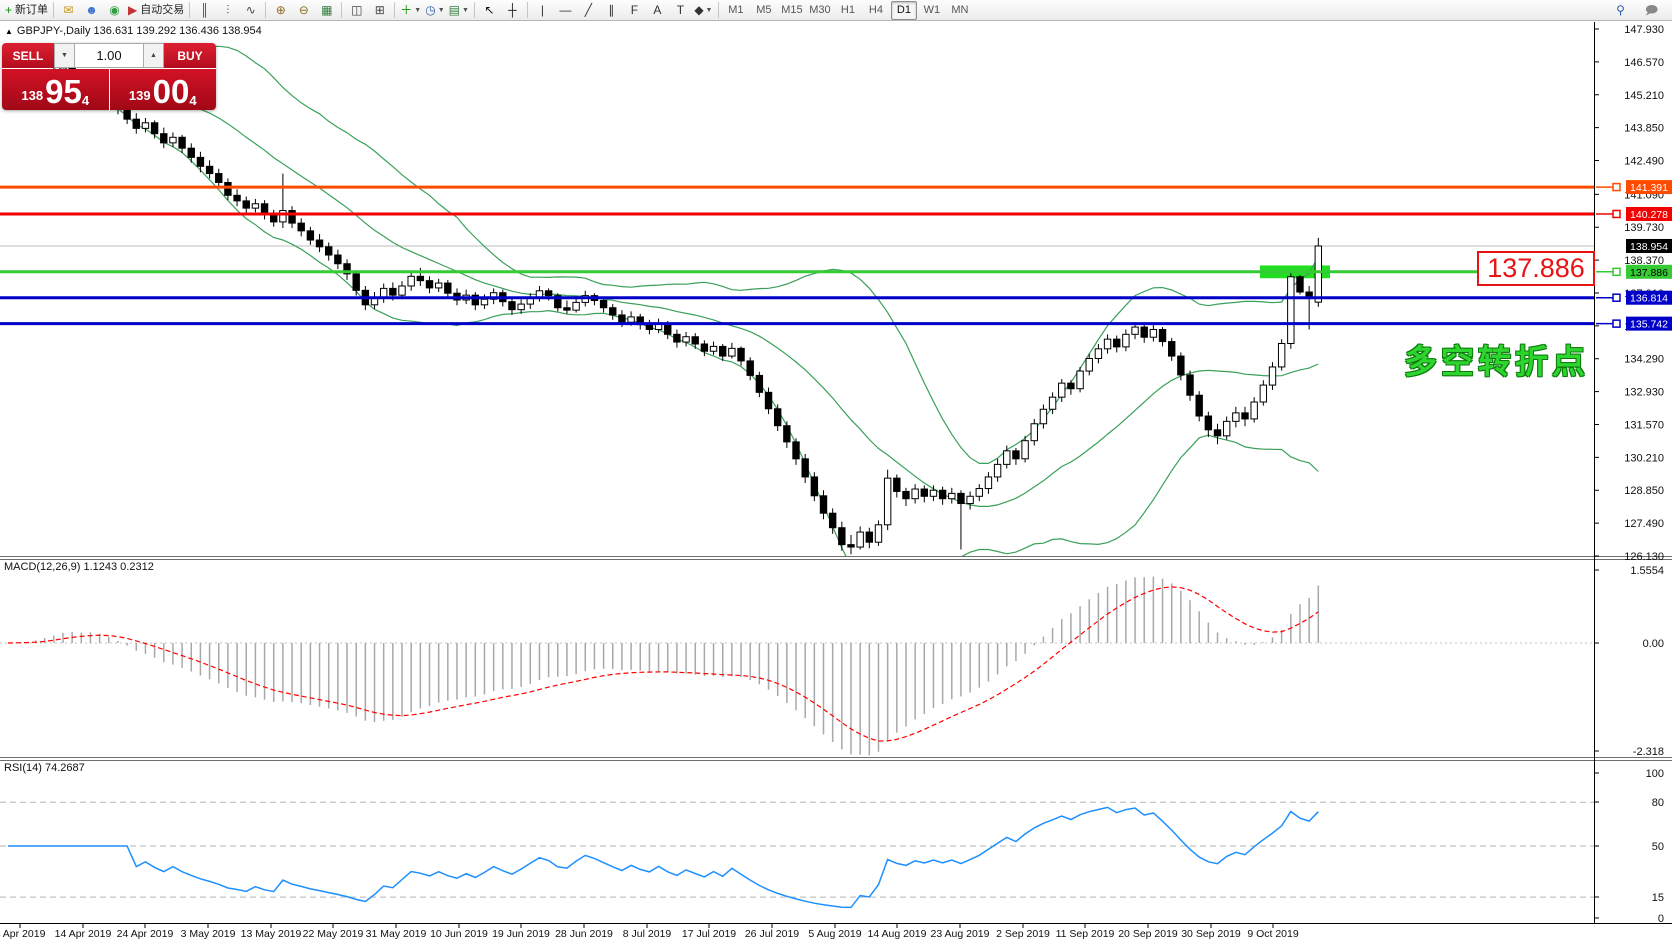 This screenshot has width=1672, height=945. What do you see at coordinates (64, 55) in the screenshot?
I see `volume-decrease-button: ▼` at bounding box center [64, 55].